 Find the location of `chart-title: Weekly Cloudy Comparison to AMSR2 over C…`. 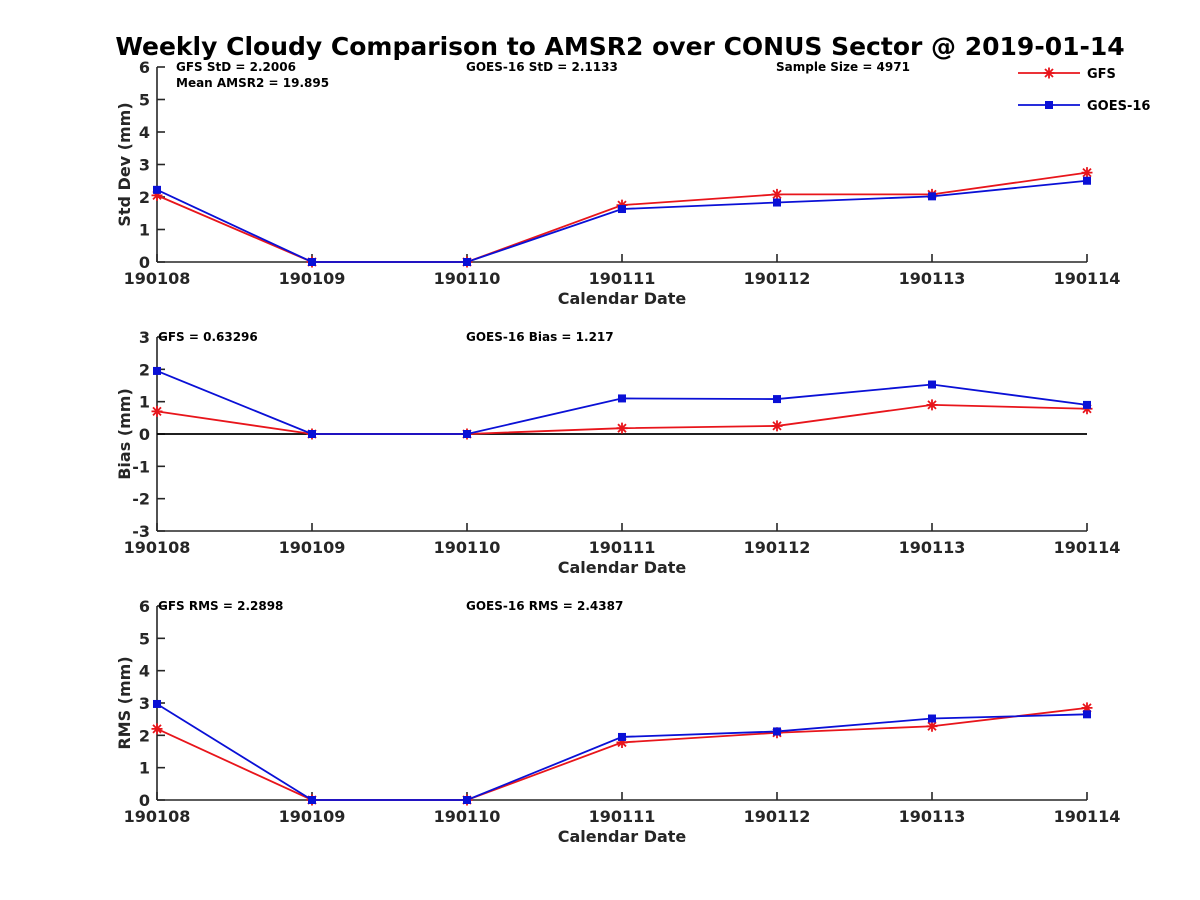

chart-title: Weekly Cloudy Comparison to AMSR2 over C… is located at coordinates (619, 46).